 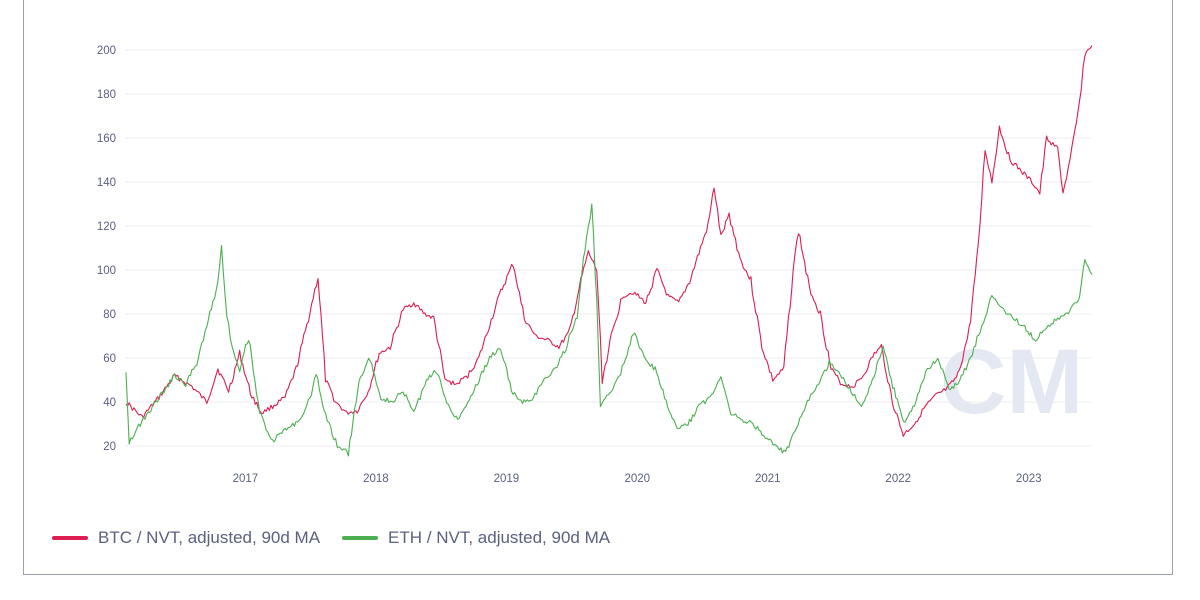 What do you see at coordinates (106, 51) in the screenshot?
I see `y-tick-label: 200` at bounding box center [106, 51].